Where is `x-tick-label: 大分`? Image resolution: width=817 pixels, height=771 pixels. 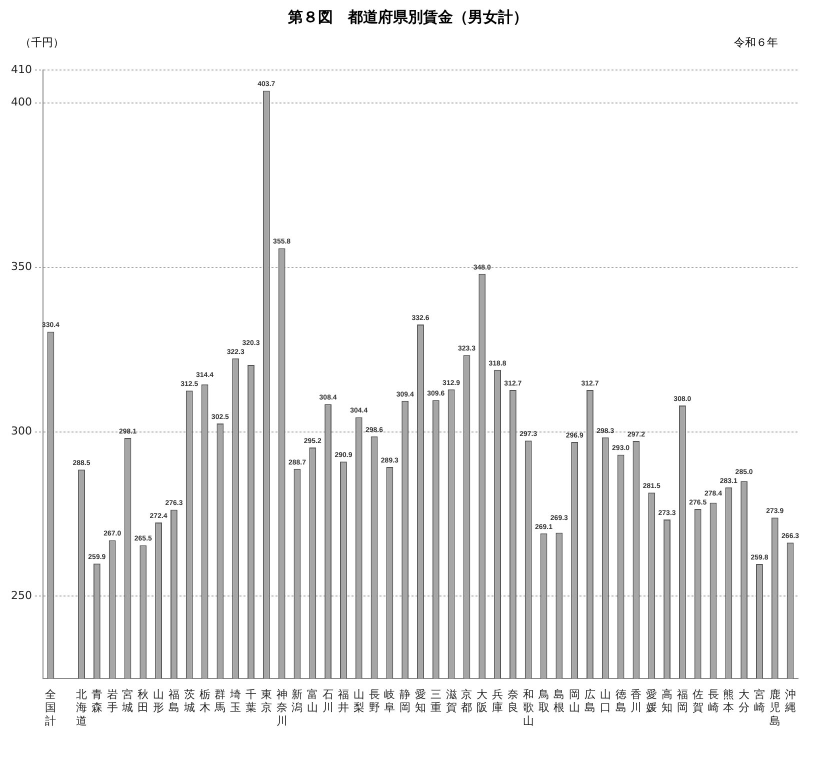 x-tick-label: 大分 is located at coordinates (744, 701).